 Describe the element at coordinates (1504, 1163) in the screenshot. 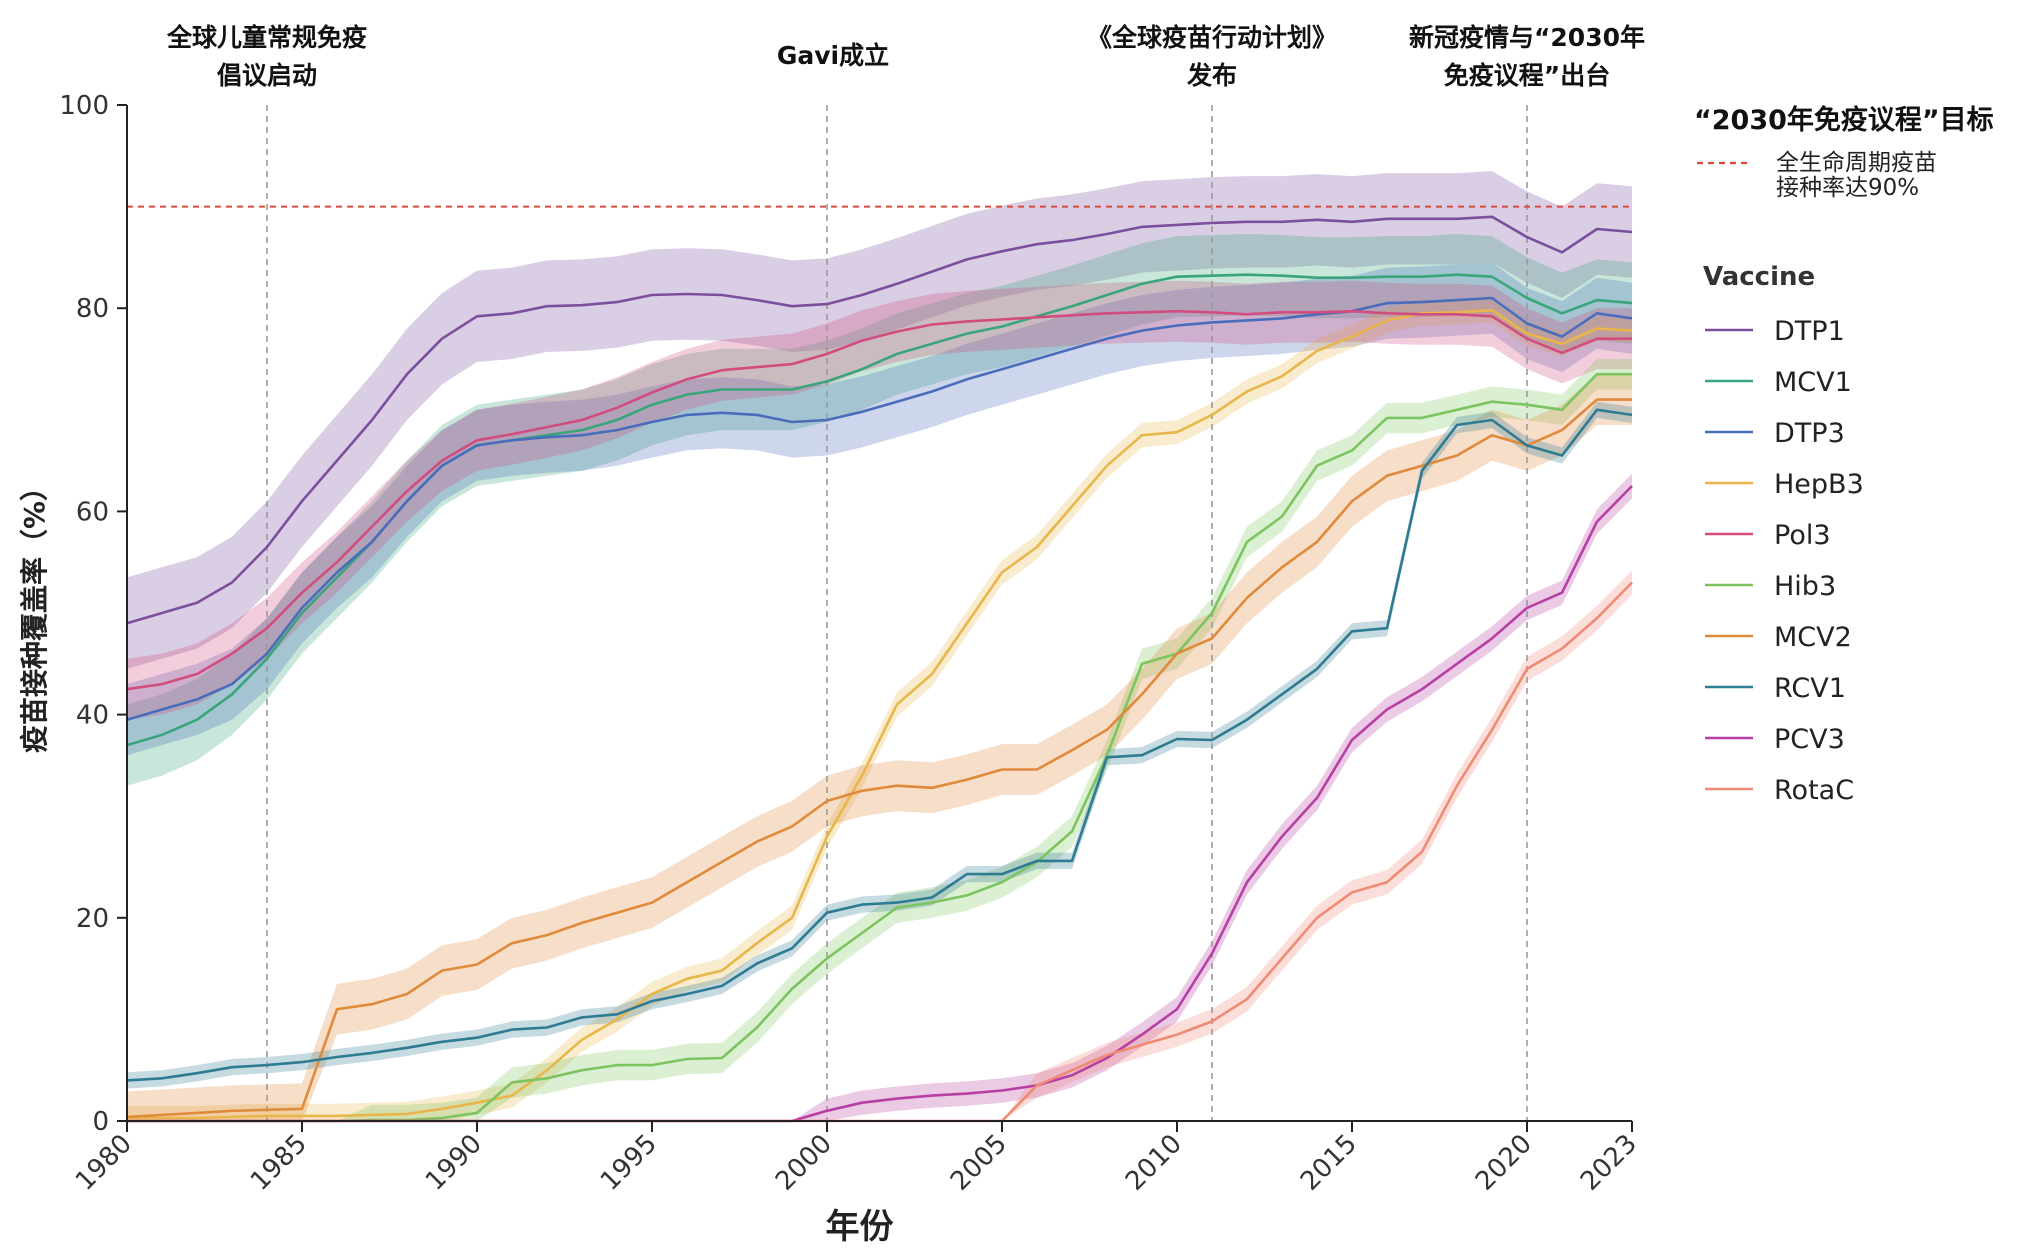

I see `x-tick-label: 2020` at that location.